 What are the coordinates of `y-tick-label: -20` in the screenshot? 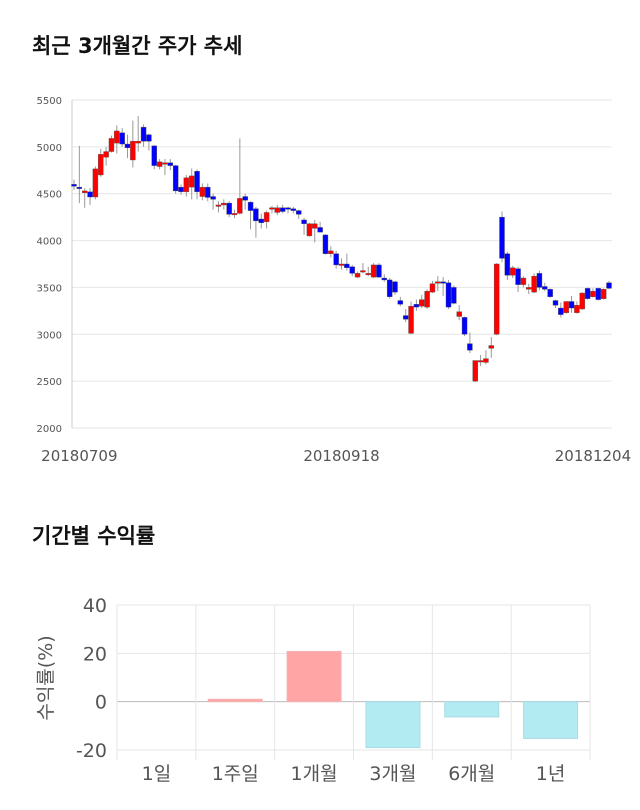 It's located at (91, 751).